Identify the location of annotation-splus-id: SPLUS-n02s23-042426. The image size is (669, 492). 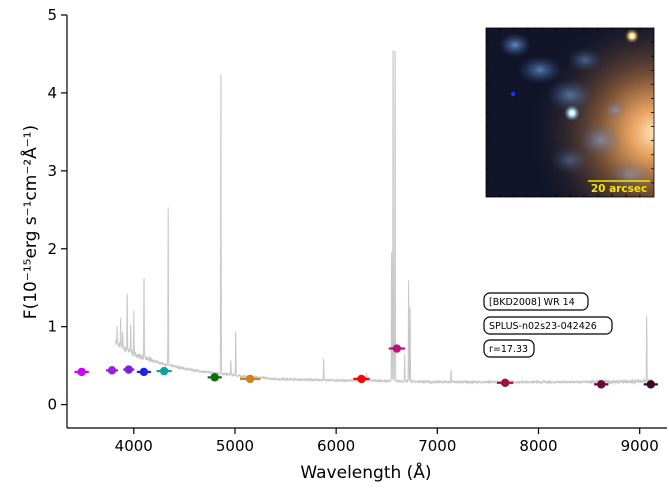
(548, 325).